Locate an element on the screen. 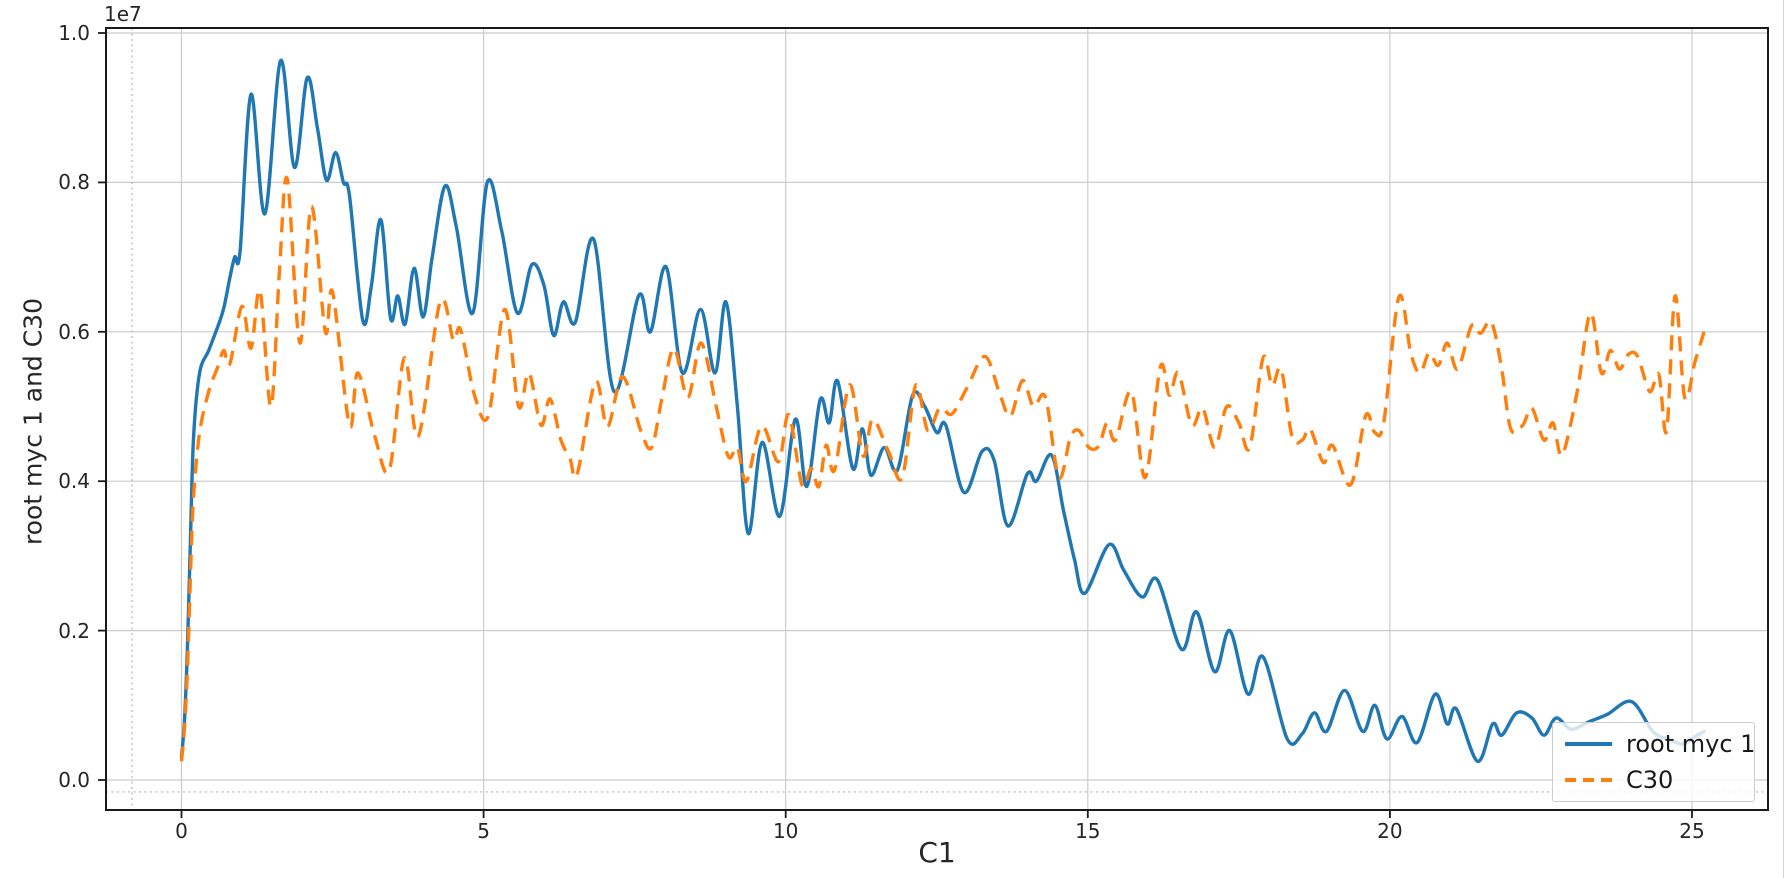 This screenshot has height=878, width=1788. x-tick-label: 25 is located at coordinates (1692, 831).